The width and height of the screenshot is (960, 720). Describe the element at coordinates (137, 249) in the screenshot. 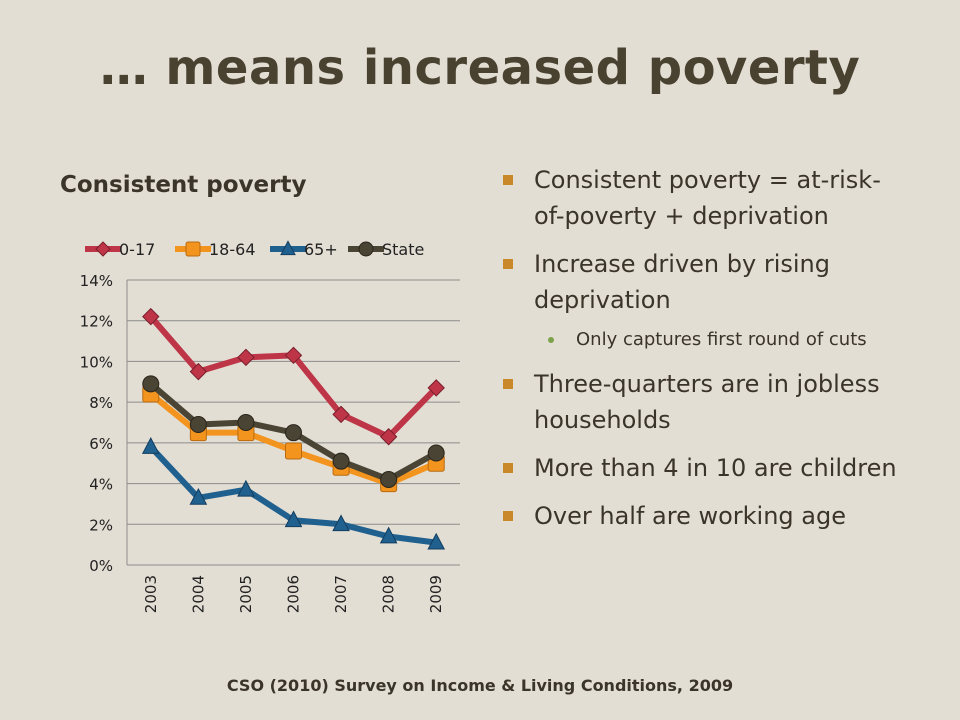

I see `legend-label: 0-17` at that location.